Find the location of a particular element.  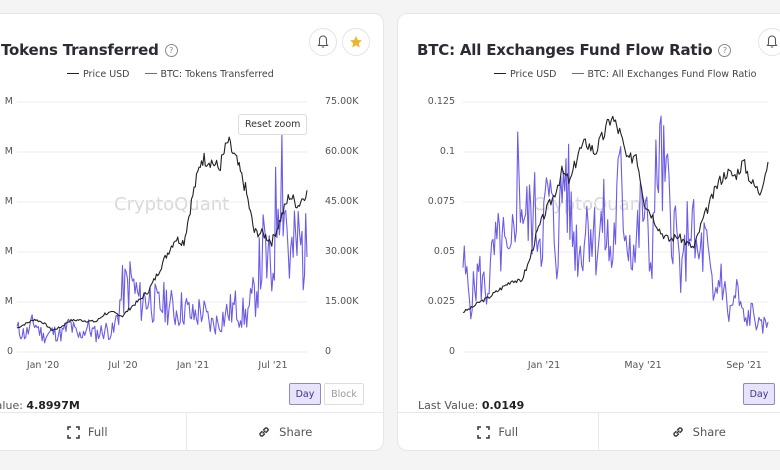

last-value: Last Value: 0.0149 is located at coordinates (471, 405).